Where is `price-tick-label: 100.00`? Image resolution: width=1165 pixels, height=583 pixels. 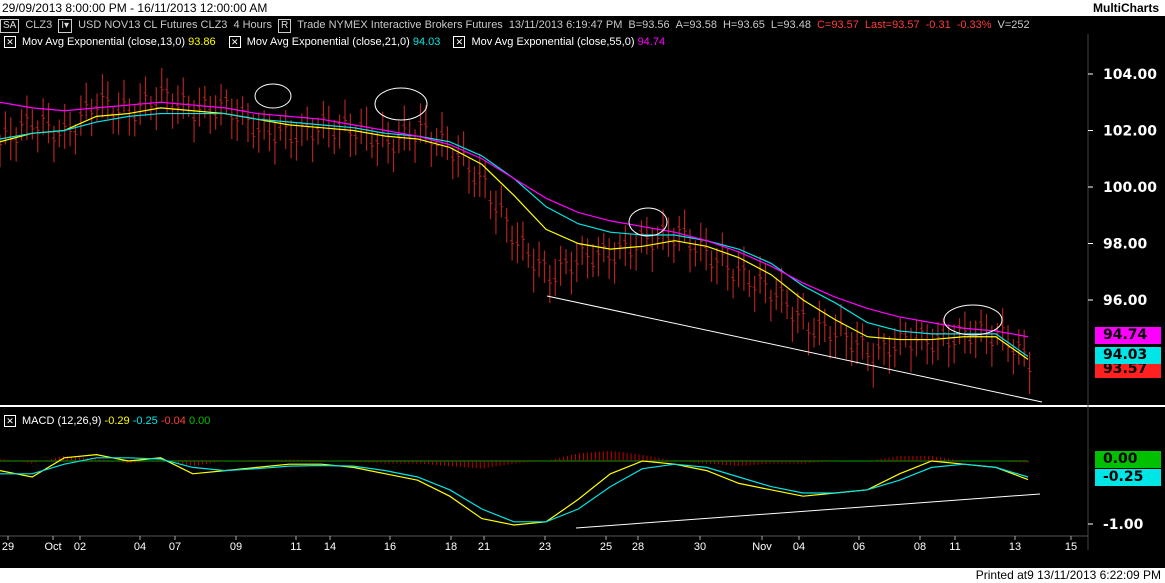 price-tick-label: 100.00 is located at coordinates (1130, 188).